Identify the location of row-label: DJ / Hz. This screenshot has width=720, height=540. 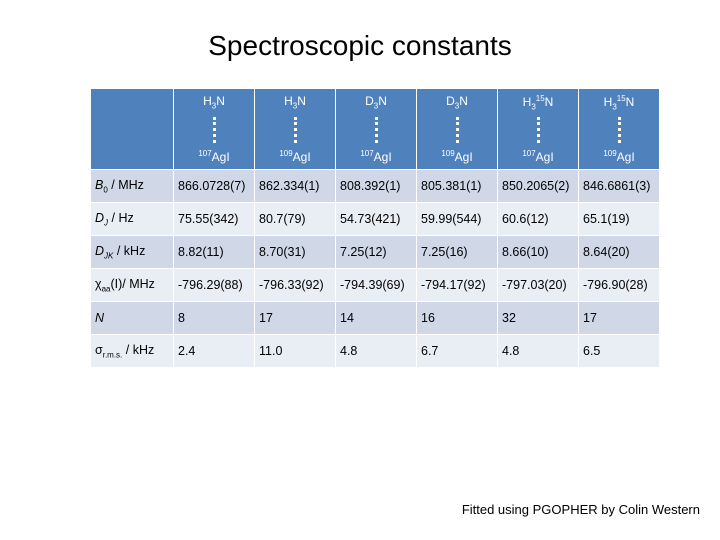
(132, 219).